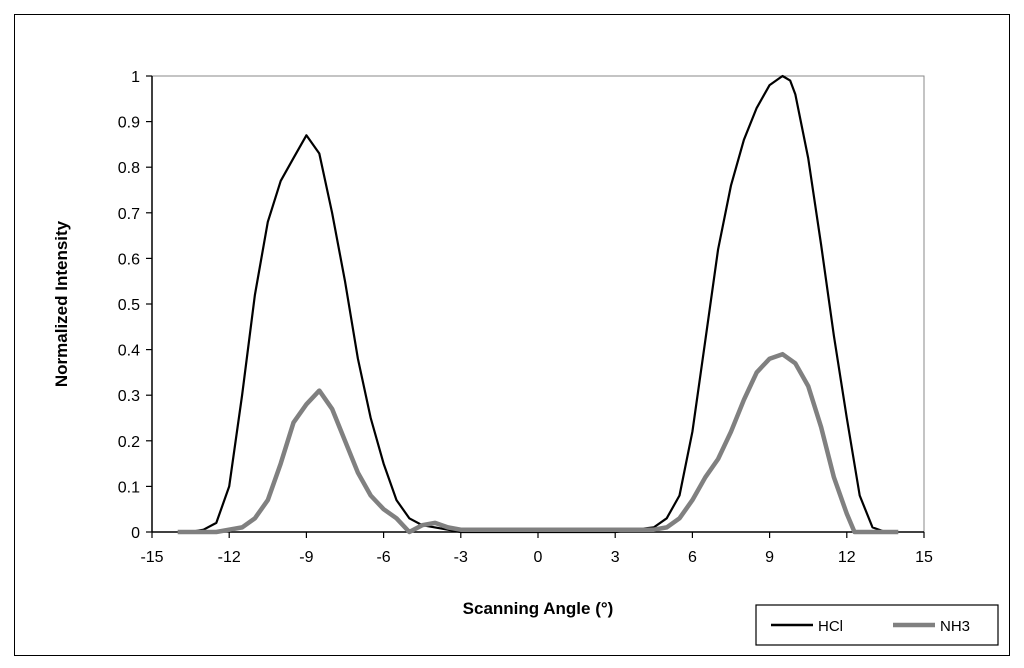 Image resolution: width=1024 pixels, height=668 pixels. Describe the element at coordinates (129, 442) in the screenshot. I see `y-tick-label: 0.2` at that location.